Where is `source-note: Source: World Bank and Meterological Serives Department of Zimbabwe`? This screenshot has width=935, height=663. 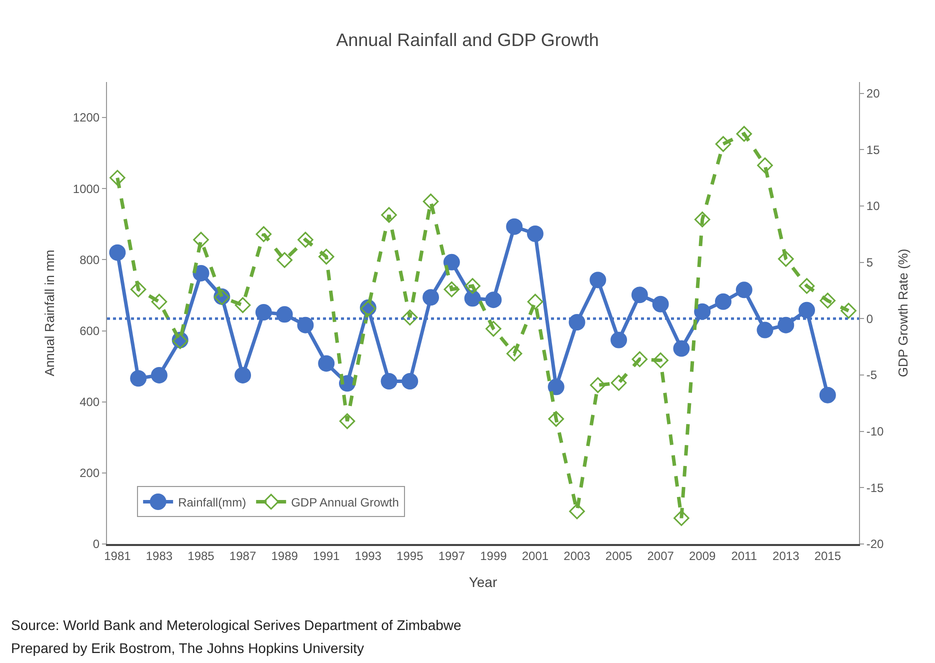 source-note: Source: World Bank and Meterological Serives Department of Zimbabwe is located at coordinates (236, 625).